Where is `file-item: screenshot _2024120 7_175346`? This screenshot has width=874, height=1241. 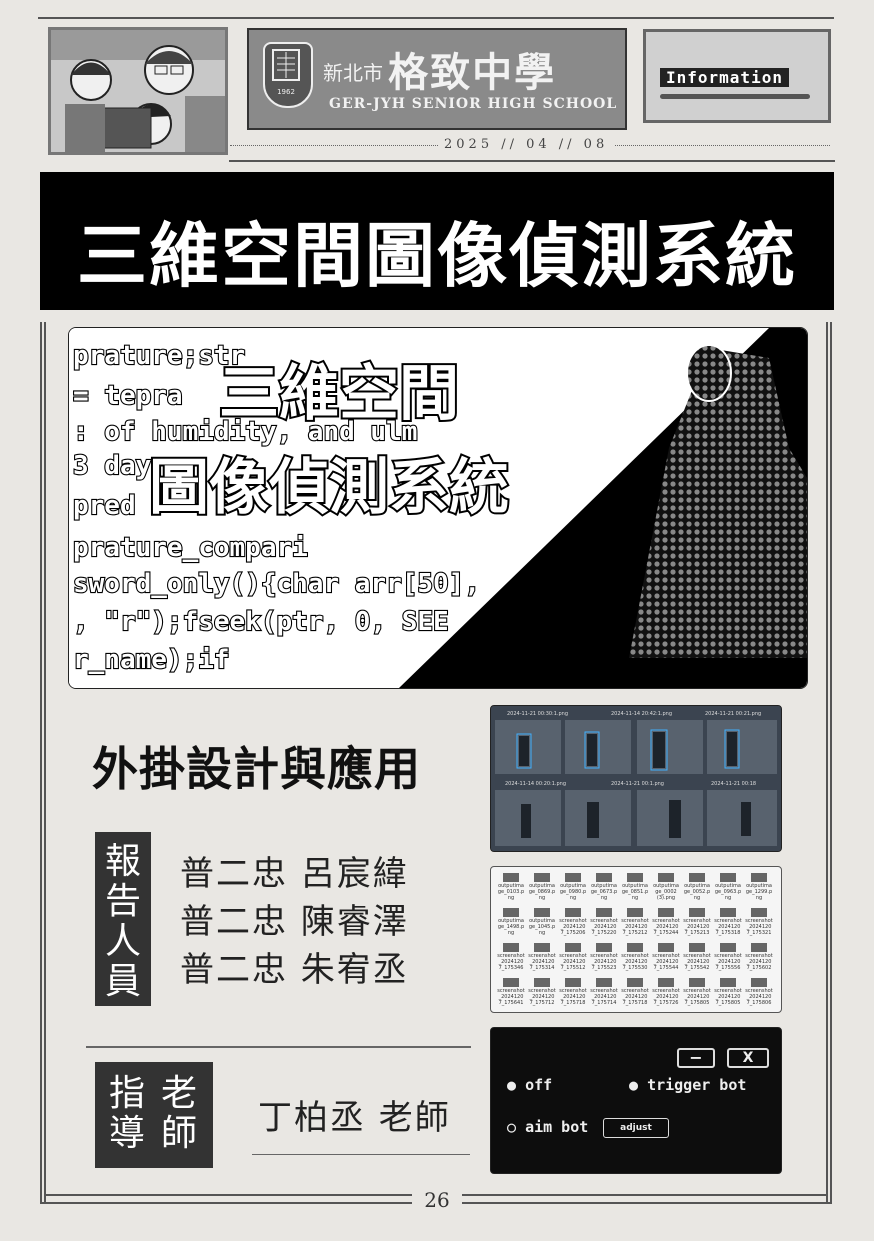
file-item: screenshot _2024120 7_175346 is located at coordinates (511, 957).